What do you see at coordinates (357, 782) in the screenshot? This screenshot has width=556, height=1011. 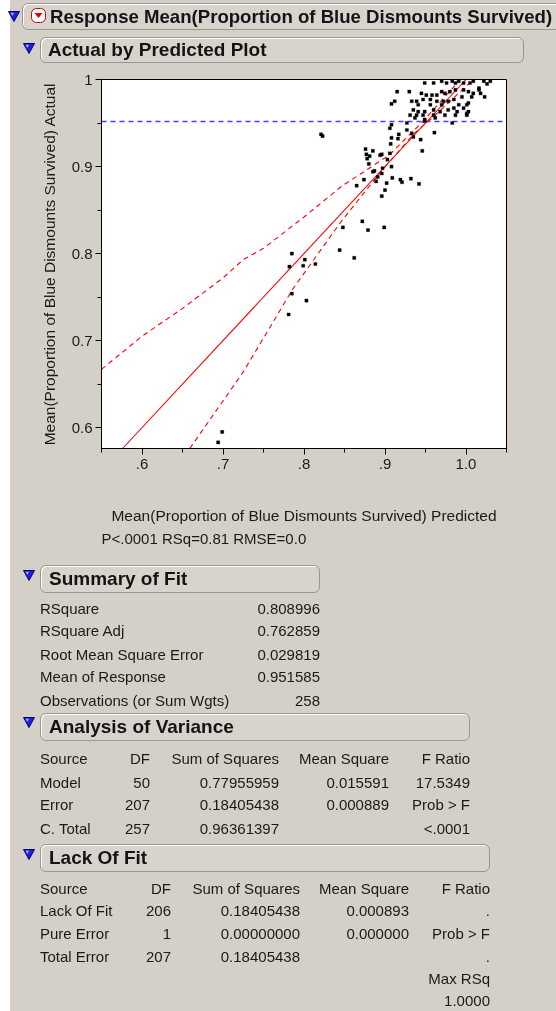 I see `text: 0.015591` at bounding box center [357, 782].